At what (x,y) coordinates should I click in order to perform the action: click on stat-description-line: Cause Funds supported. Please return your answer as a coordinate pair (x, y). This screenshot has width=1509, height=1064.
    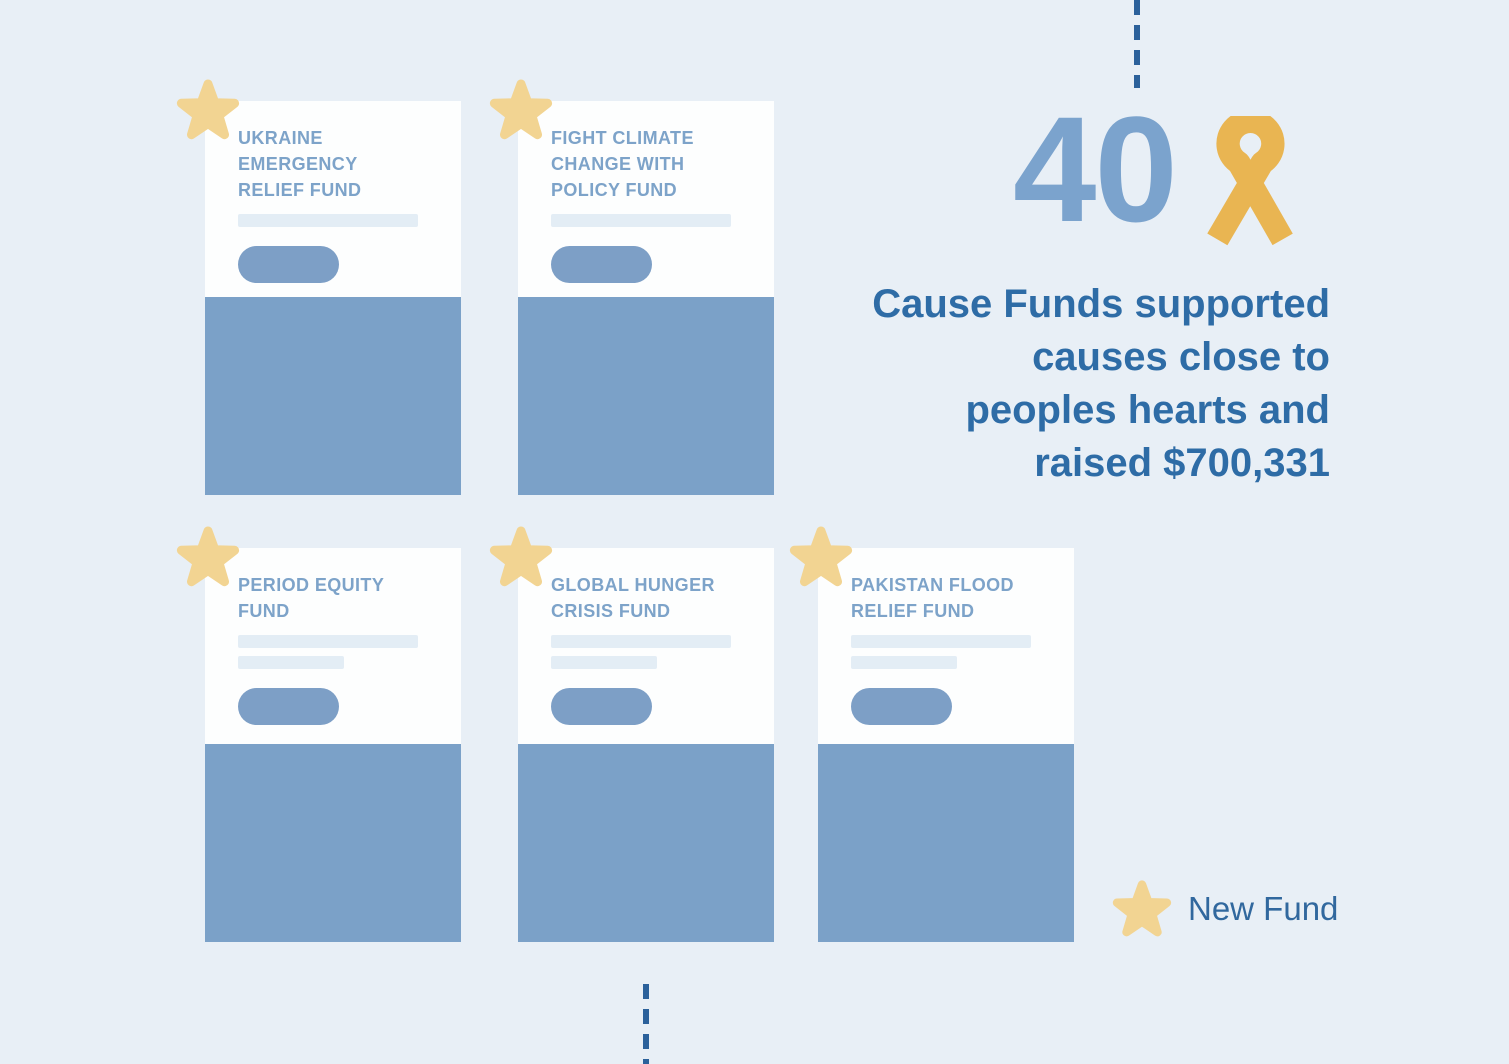
    Looking at the image, I should click on (1101, 304).